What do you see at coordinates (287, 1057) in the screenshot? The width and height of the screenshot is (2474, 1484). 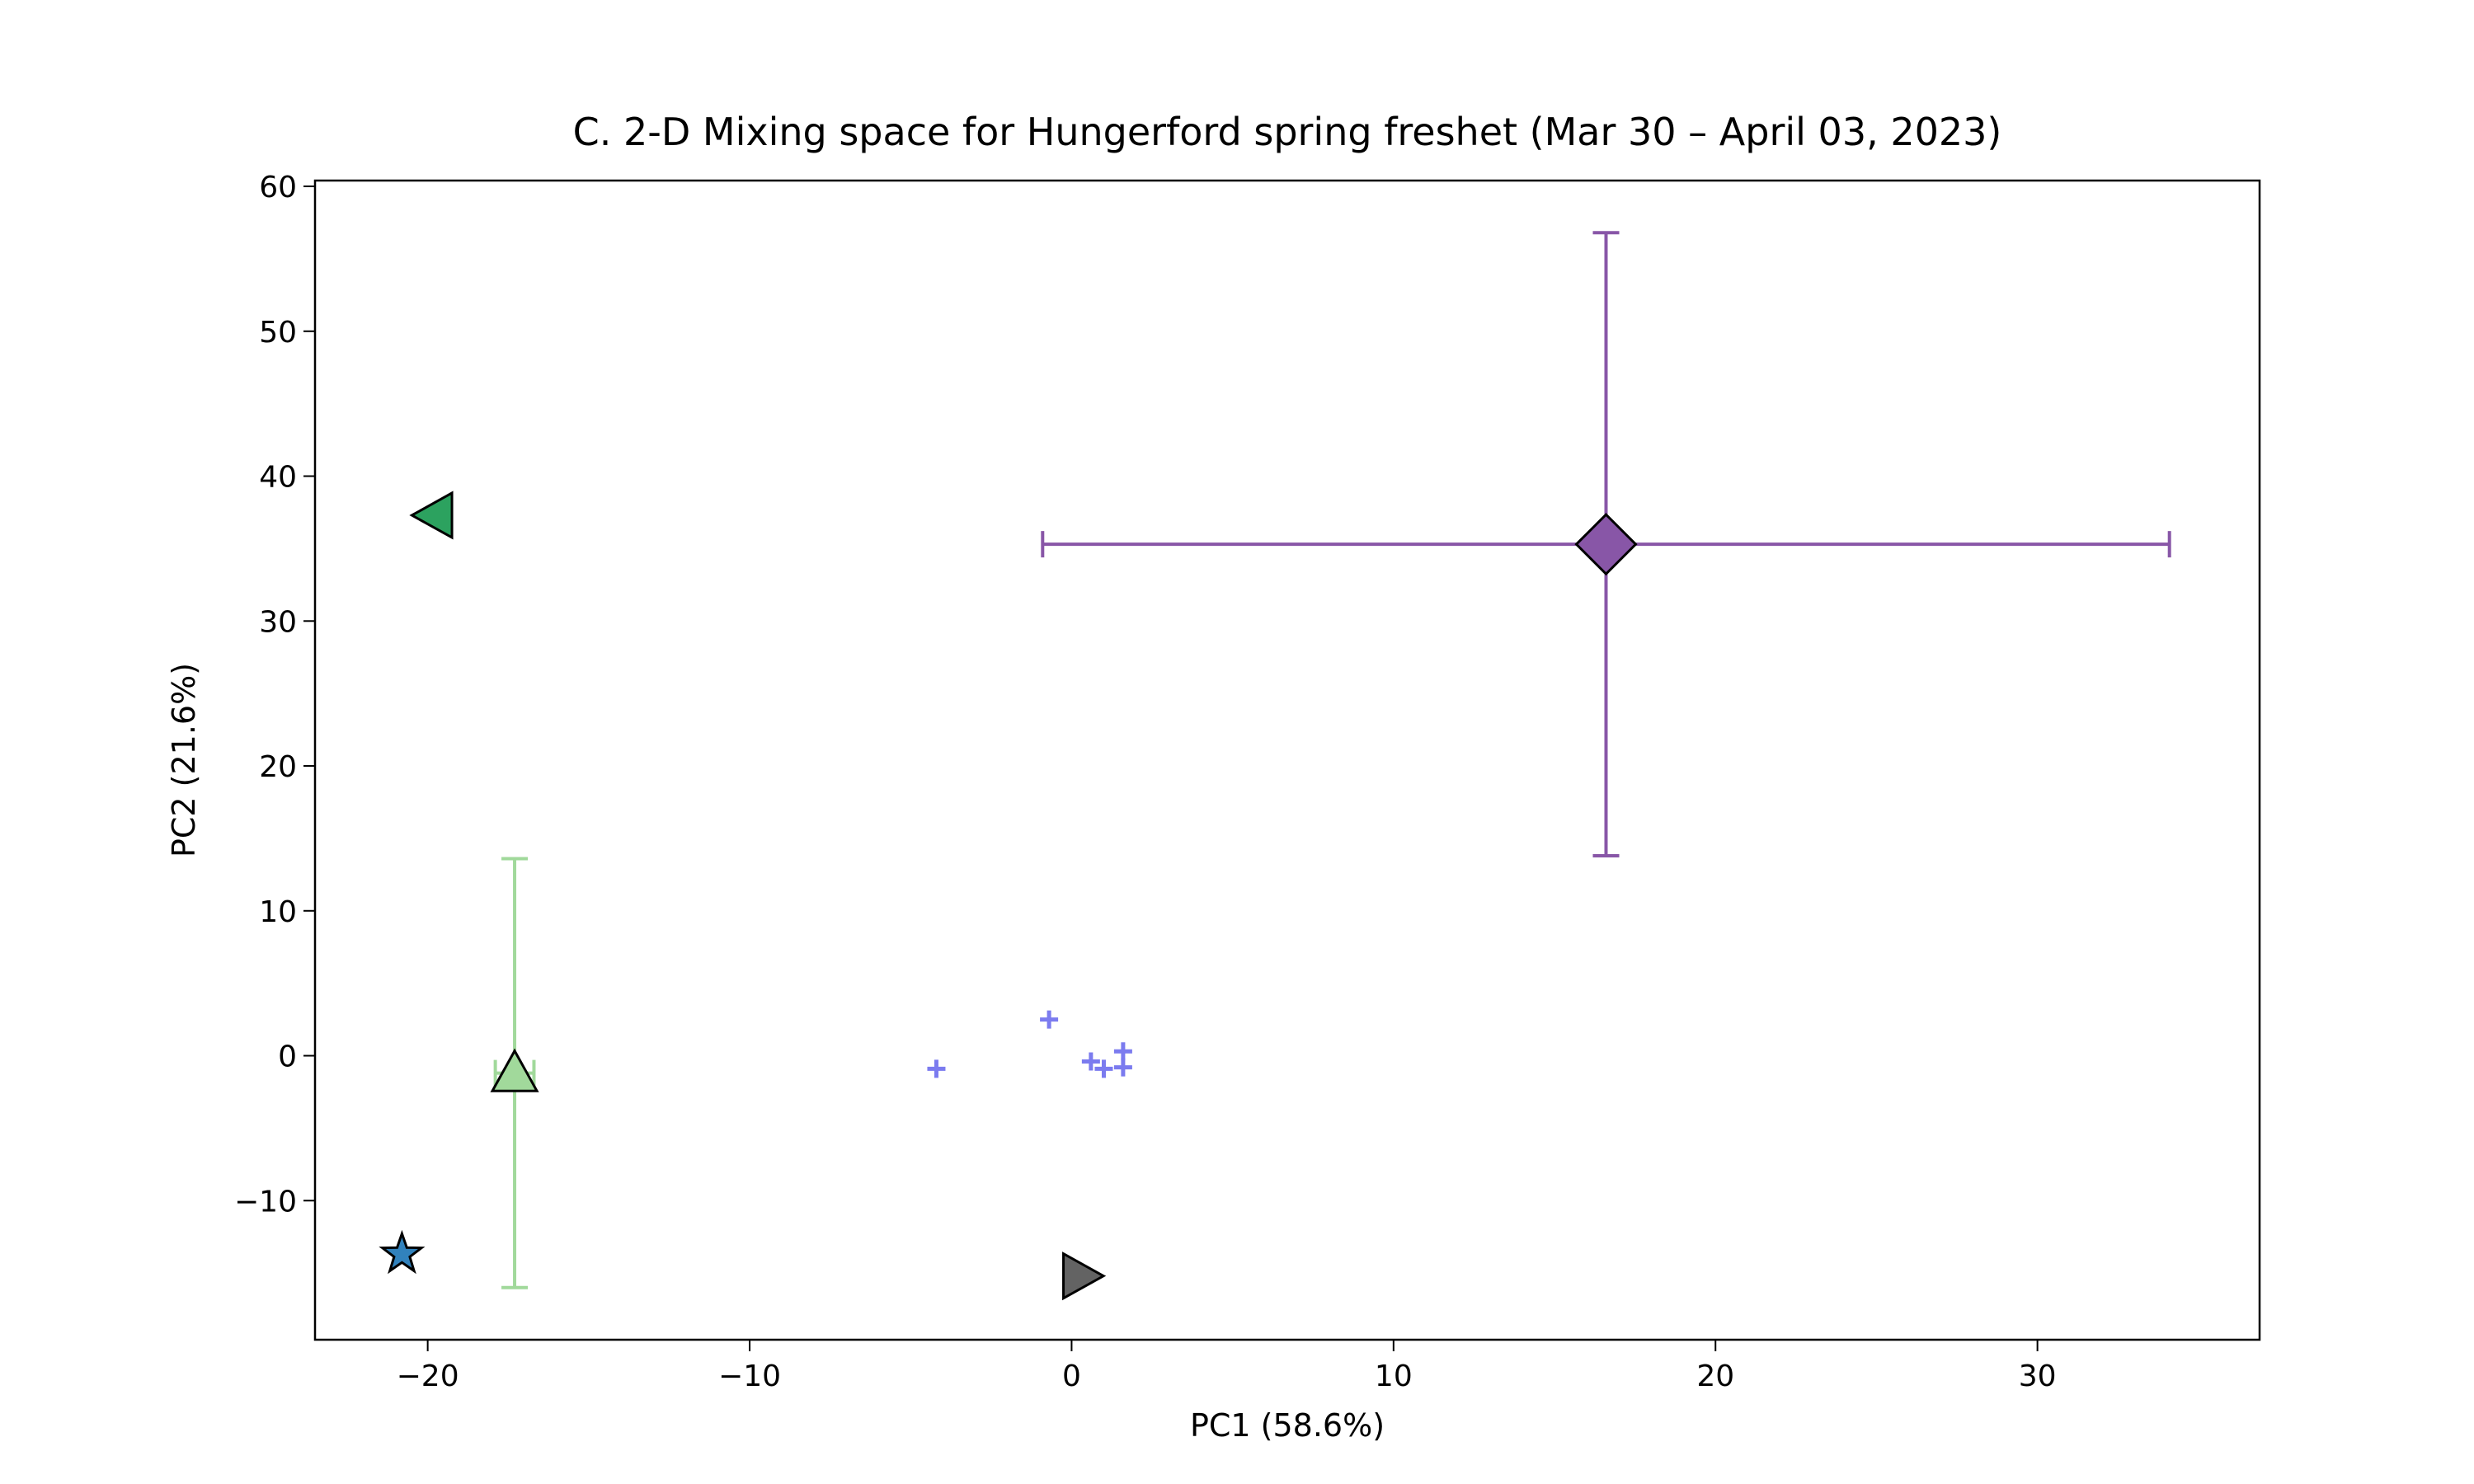 I see `y-tick-label: 0` at bounding box center [287, 1057].